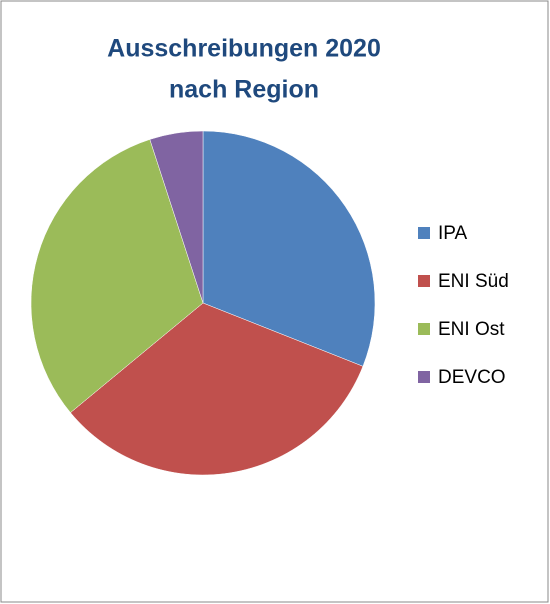  Describe the element at coordinates (244, 49) in the screenshot. I see `chart-title: Ausschreibungen 2020` at that location.